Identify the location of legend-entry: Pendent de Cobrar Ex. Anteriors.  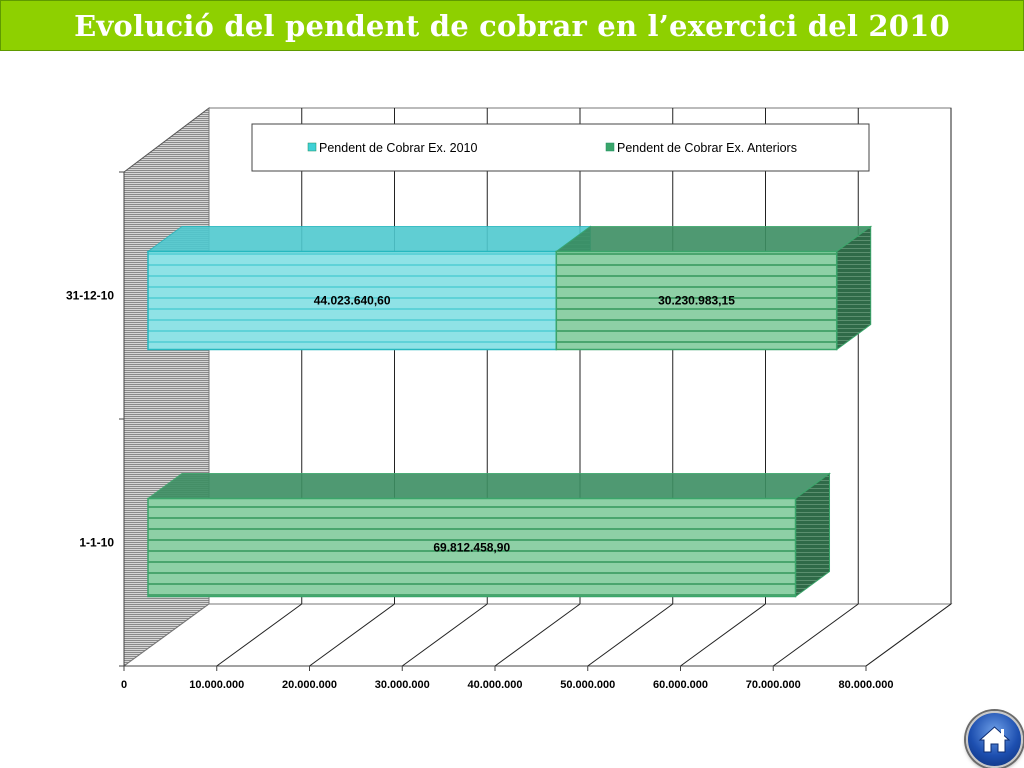
(707, 148).